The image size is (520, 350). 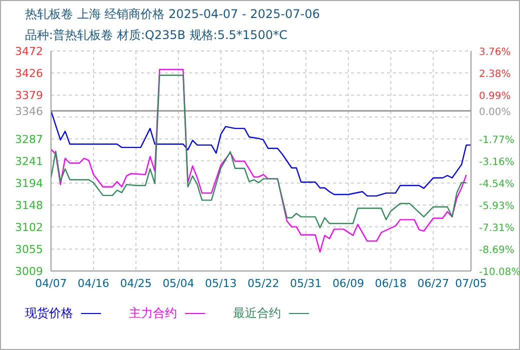 What do you see at coordinates (496, 250) in the screenshot?
I see `y2-tick-label: -8.69%` at bounding box center [496, 250].